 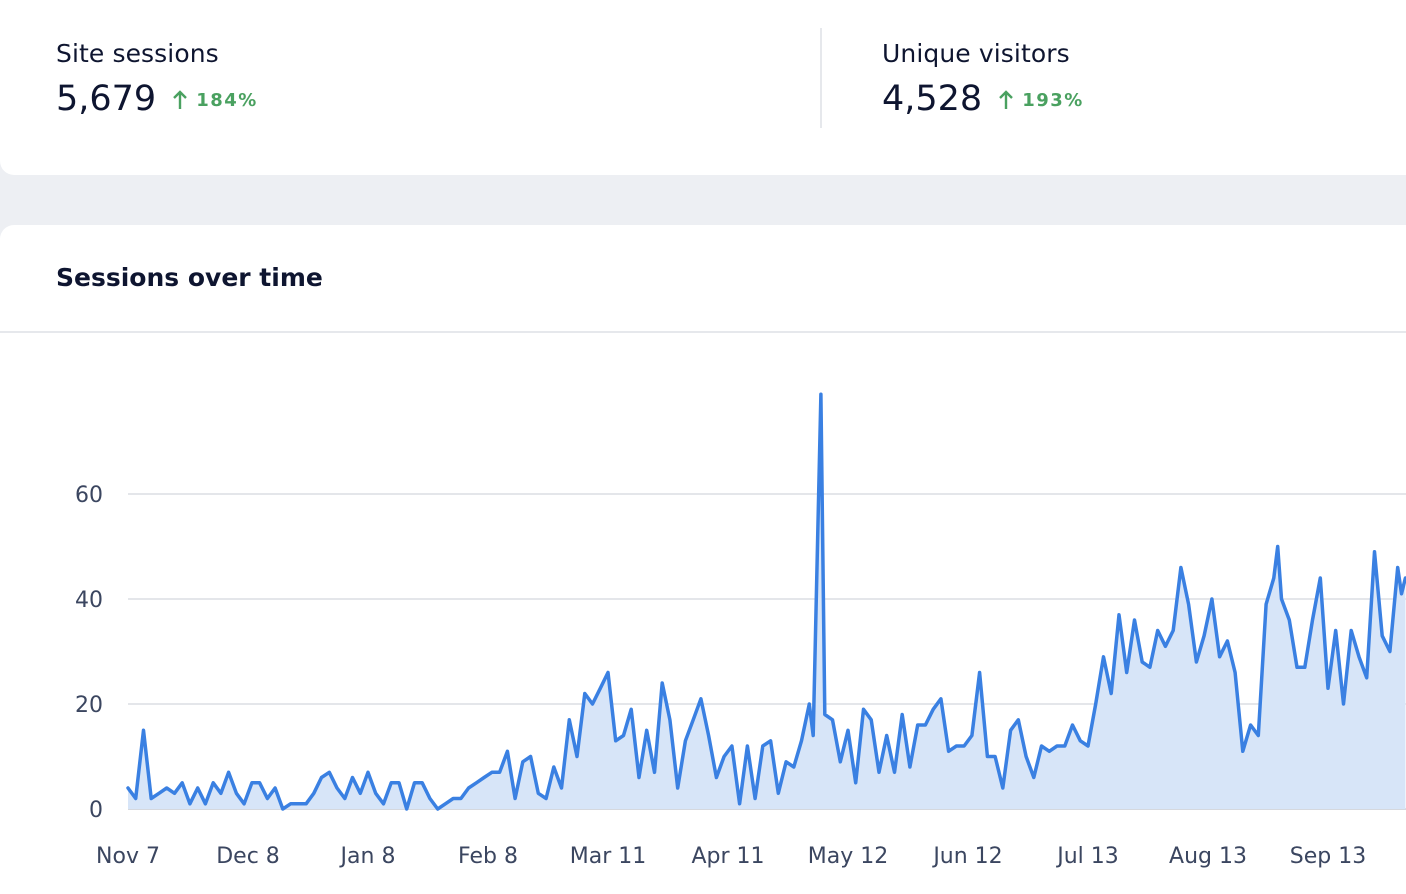 What do you see at coordinates (1053, 100) in the screenshot?
I see `kpi-change-value: 193%` at bounding box center [1053, 100].